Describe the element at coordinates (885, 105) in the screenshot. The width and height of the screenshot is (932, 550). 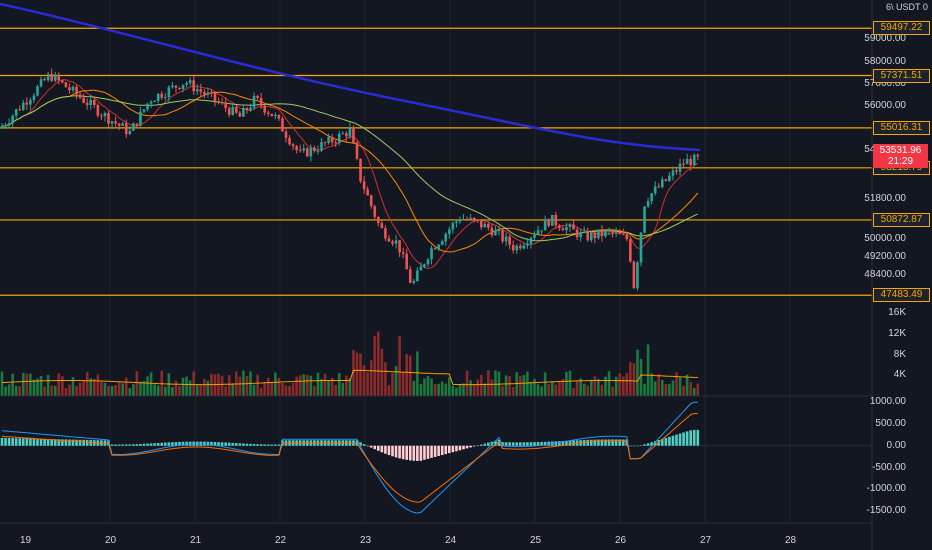
I see `price-tick: 56000.00` at that location.